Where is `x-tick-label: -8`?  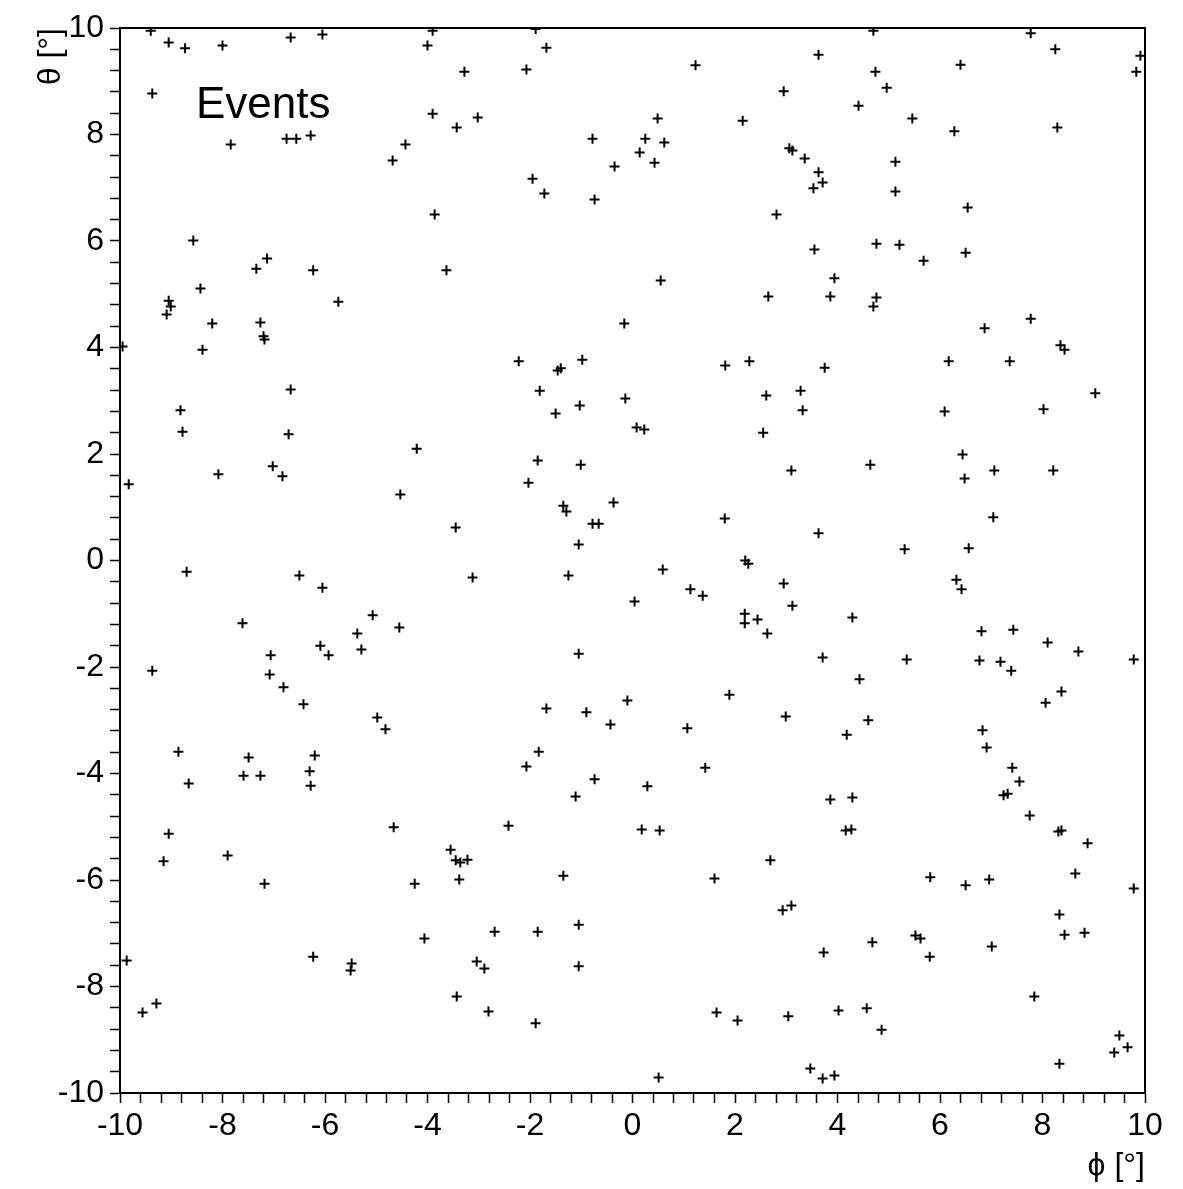
x-tick-label: -8 is located at coordinates (222, 1124).